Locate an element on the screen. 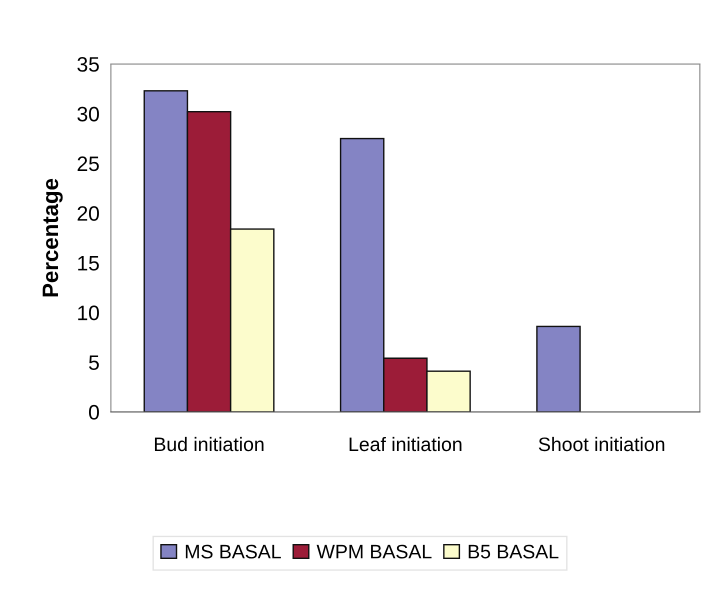 The image size is (720, 604). y-tick-label: 10 is located at coordinates (88, 313).